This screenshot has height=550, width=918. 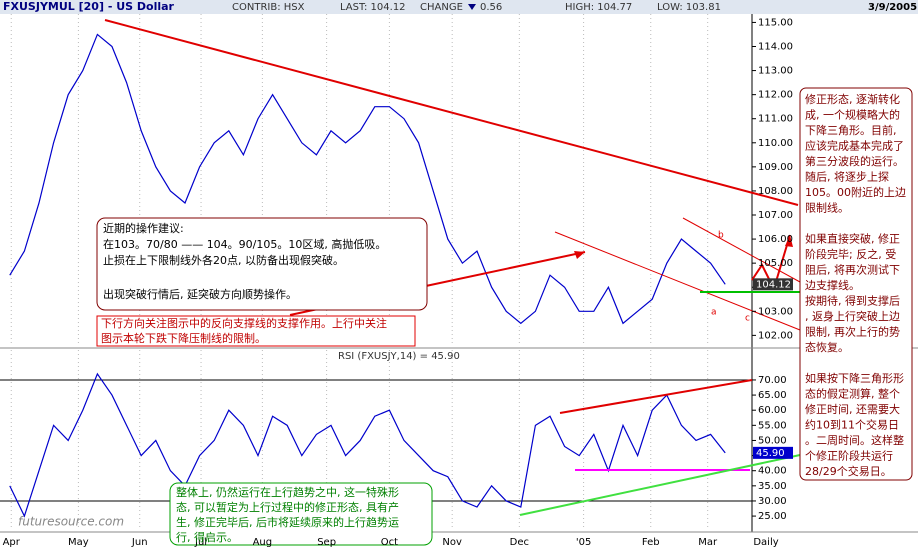 What do you see at coordinates (651, 542) in the screenshot?
I see `x-tick-label: Feb` at bounding box center [651, 542].